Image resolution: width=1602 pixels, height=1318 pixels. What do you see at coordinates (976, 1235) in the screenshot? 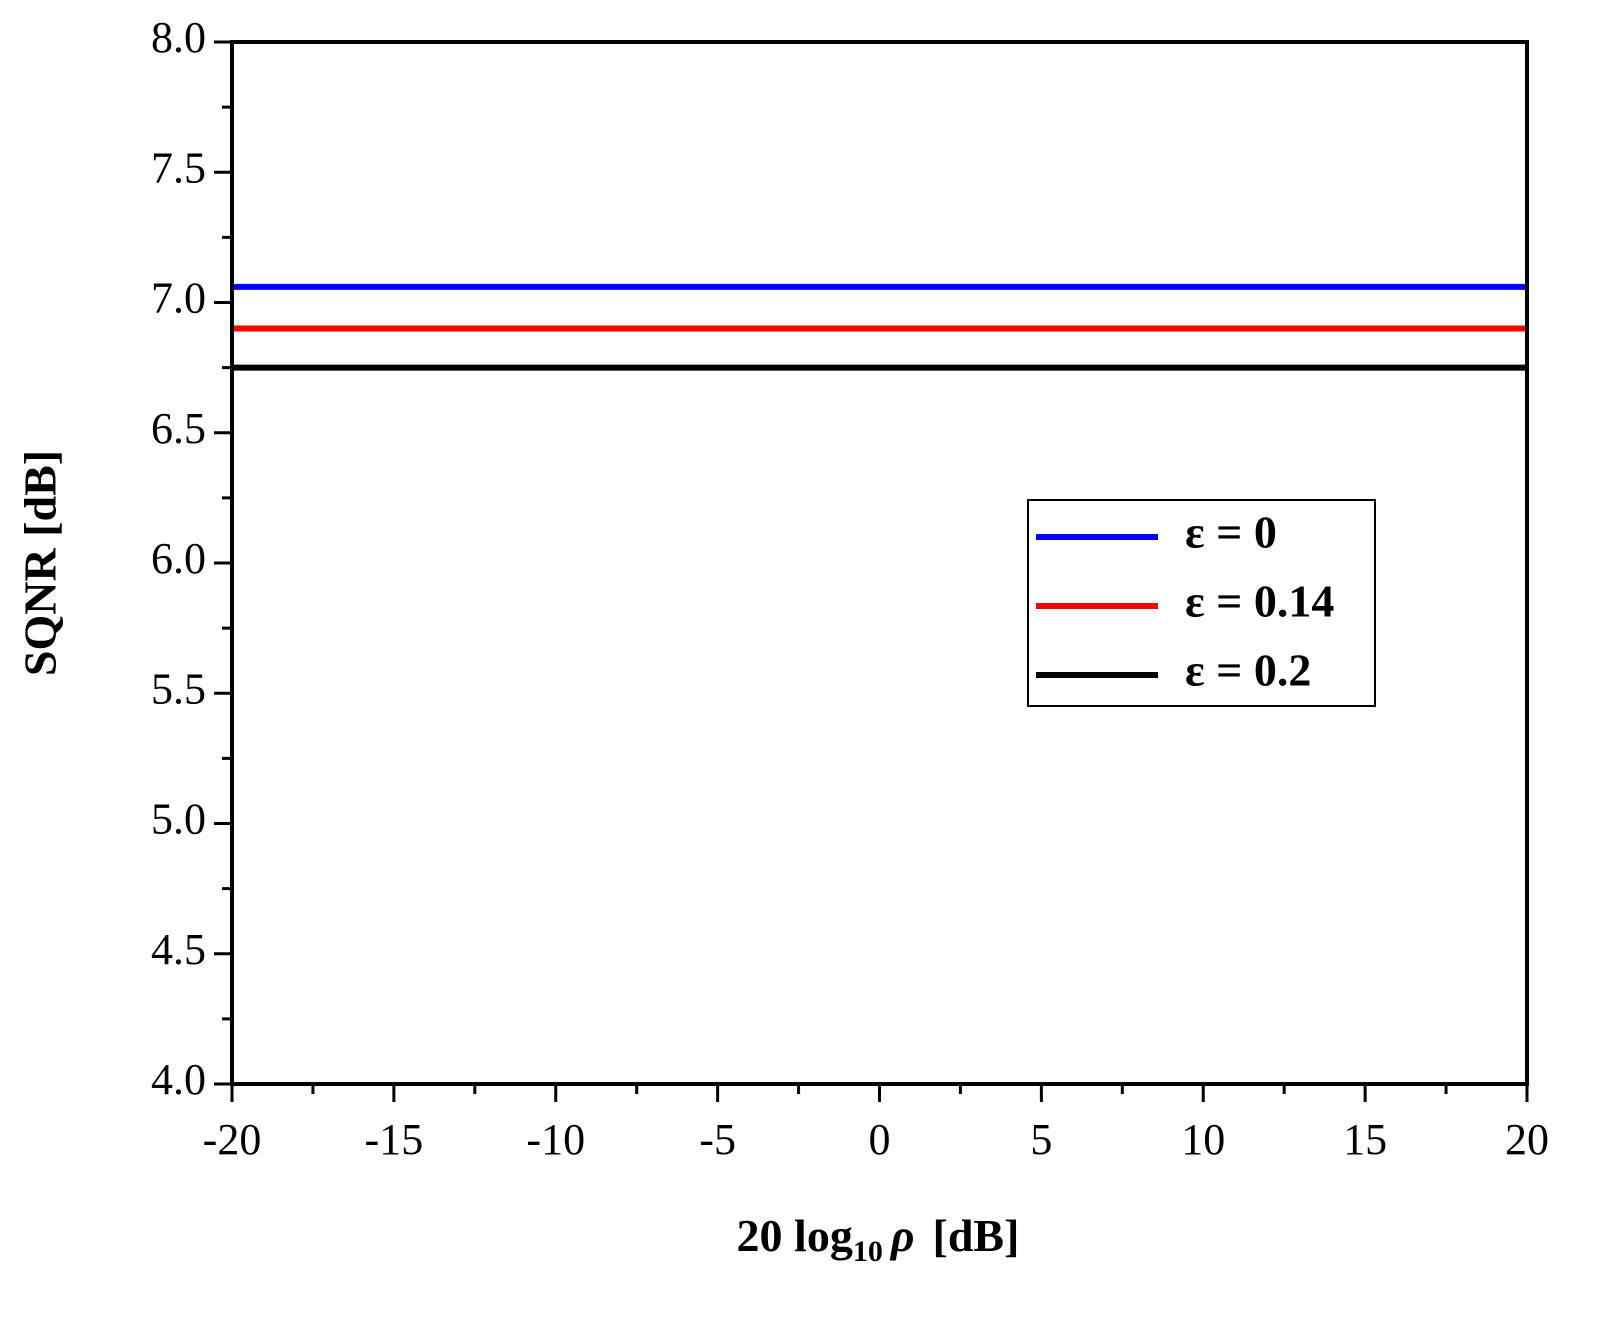
I see `x-label-unit: [dB]` at bounding box center [976, 1235].